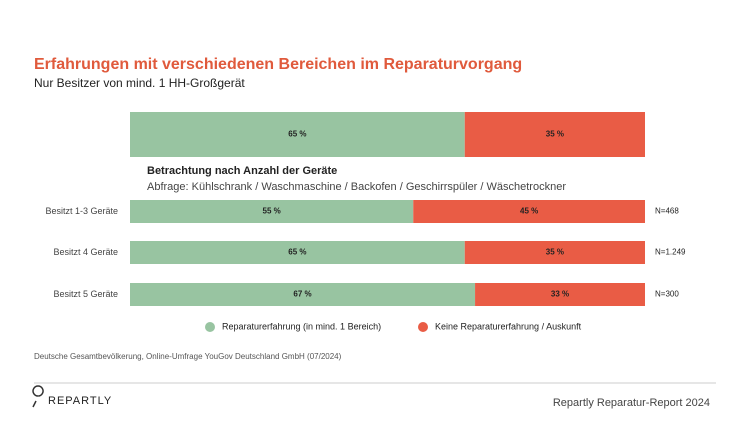 The width and height of the screenshot is (750, 427). What do you see at coordinates (85, 252) in the screenshot?
I see `category-label: Besitzt 4 Geräte` at bounding box center [85, 252].